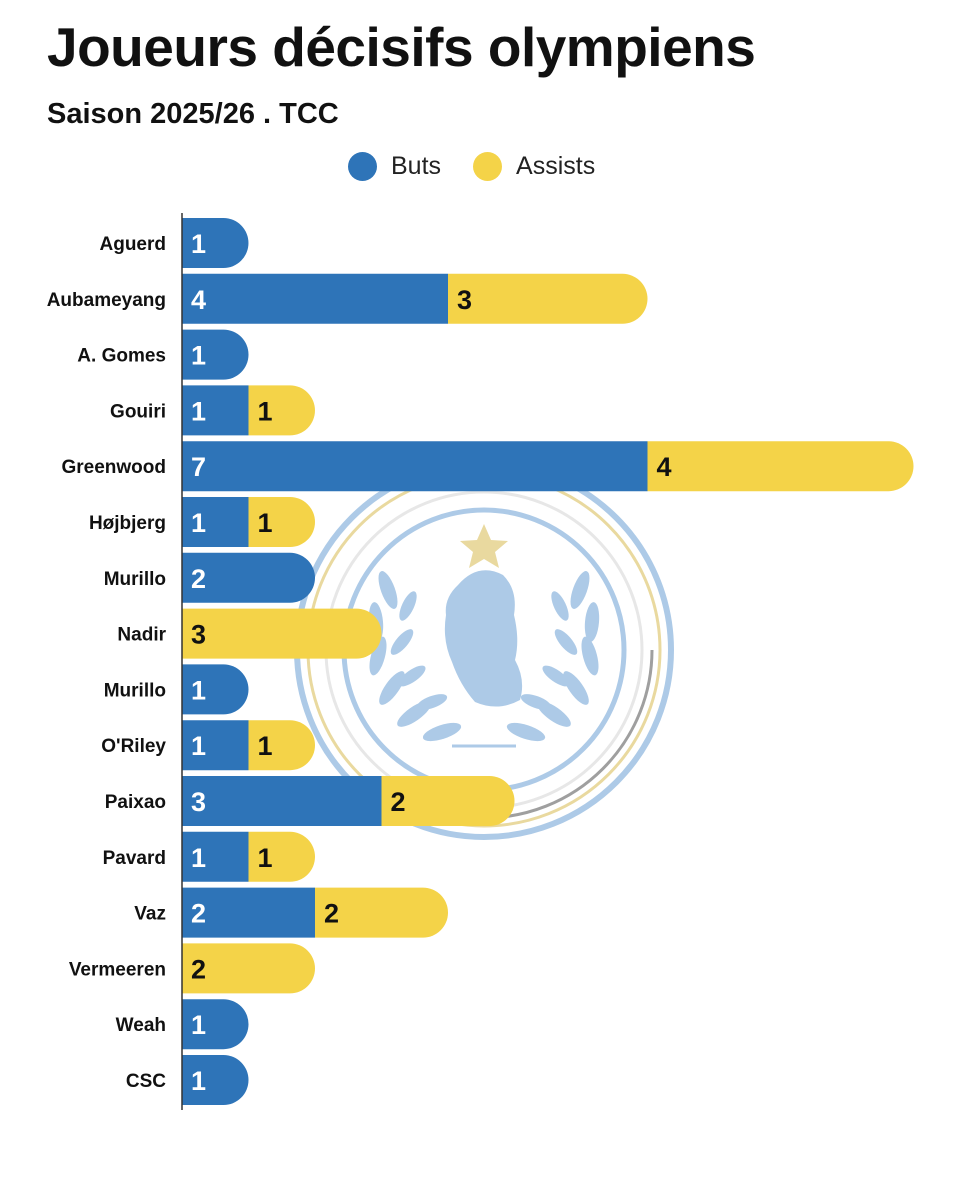 Image resolution: width=973 pixels, height=1200 pixels. What do you see at coordinates (401, 47) in the screenshot?
I see `chart-title: Joueurs décisifs olympiens` at bounding box center [401, 47].